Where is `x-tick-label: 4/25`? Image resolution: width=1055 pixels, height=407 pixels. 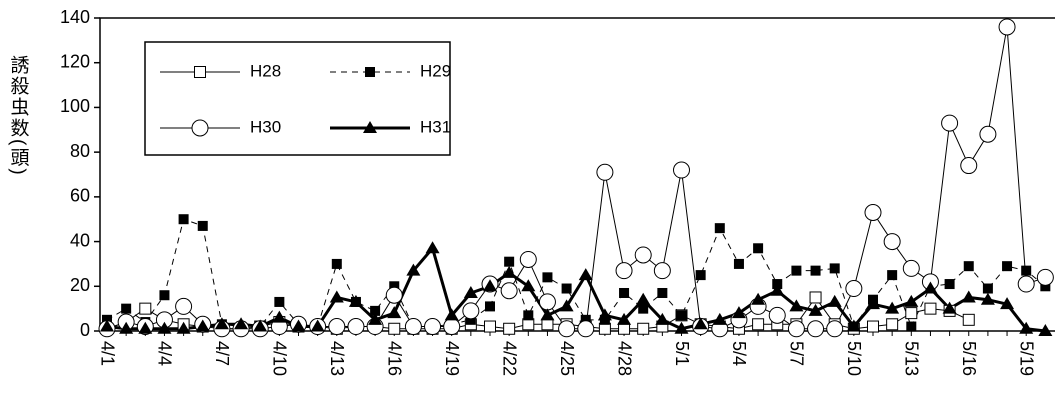
x-tick-label: 4/25 is located at coordinates (567, 358).